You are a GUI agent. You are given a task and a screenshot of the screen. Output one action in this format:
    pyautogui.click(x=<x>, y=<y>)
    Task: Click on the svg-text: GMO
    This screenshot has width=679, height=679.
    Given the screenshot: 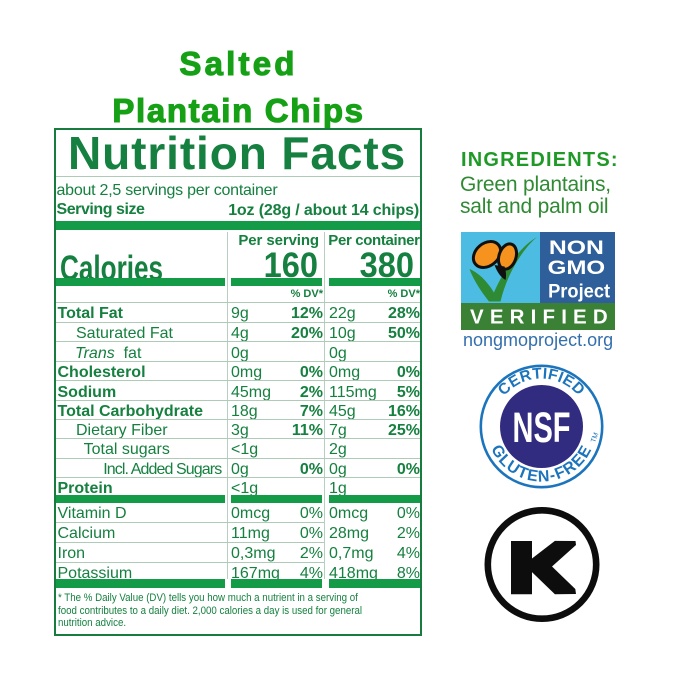 What is the action you would take?
    pyautogui.click(x=577, y=268)
    